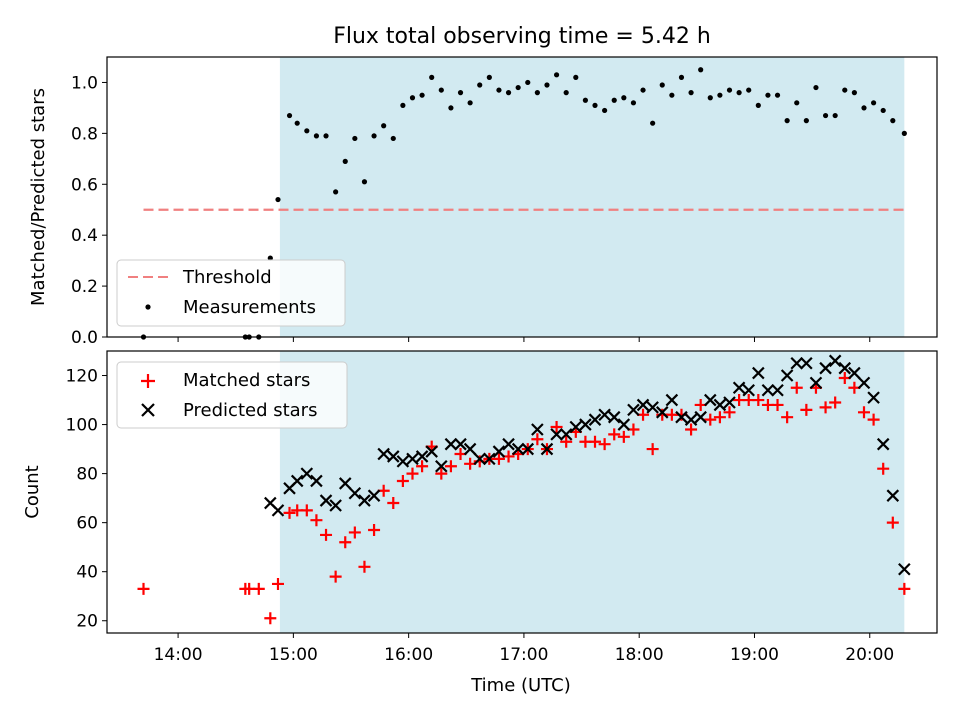 The height and width of the screenshot is (724, 960). What do you see at coordinates (148, 307) in the screenshot?
I see `legend-measurements-swatch` at bounding box center [148, 307].